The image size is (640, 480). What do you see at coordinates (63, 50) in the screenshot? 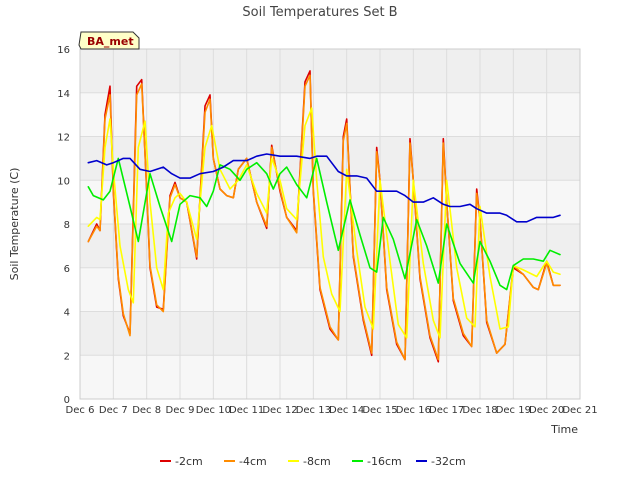
I see `y-tick-label: 16` at bounding box center [63, 50].